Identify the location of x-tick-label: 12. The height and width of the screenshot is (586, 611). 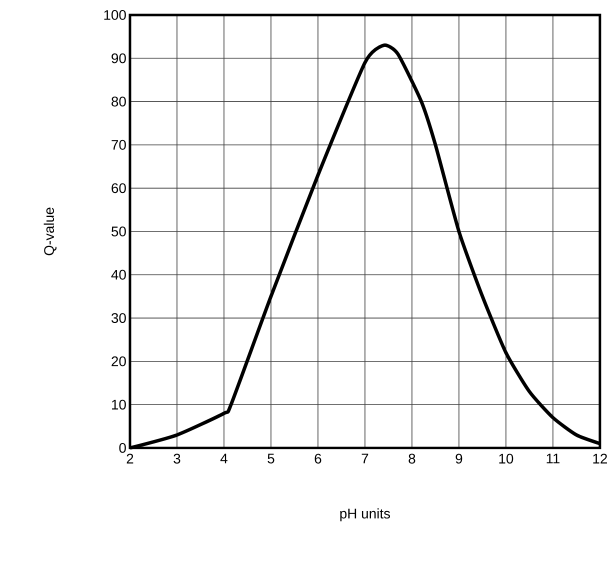
(600, 459).